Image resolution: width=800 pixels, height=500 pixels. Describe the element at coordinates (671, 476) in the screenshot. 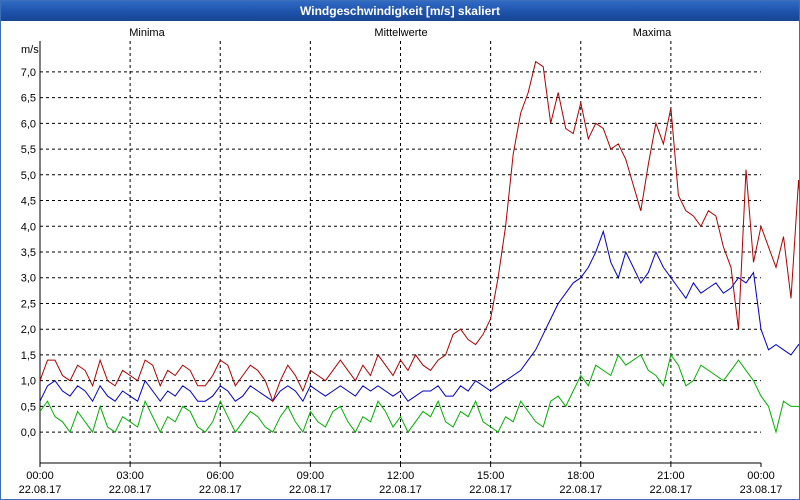

I see `x-tick-time: 21:00` at that location.